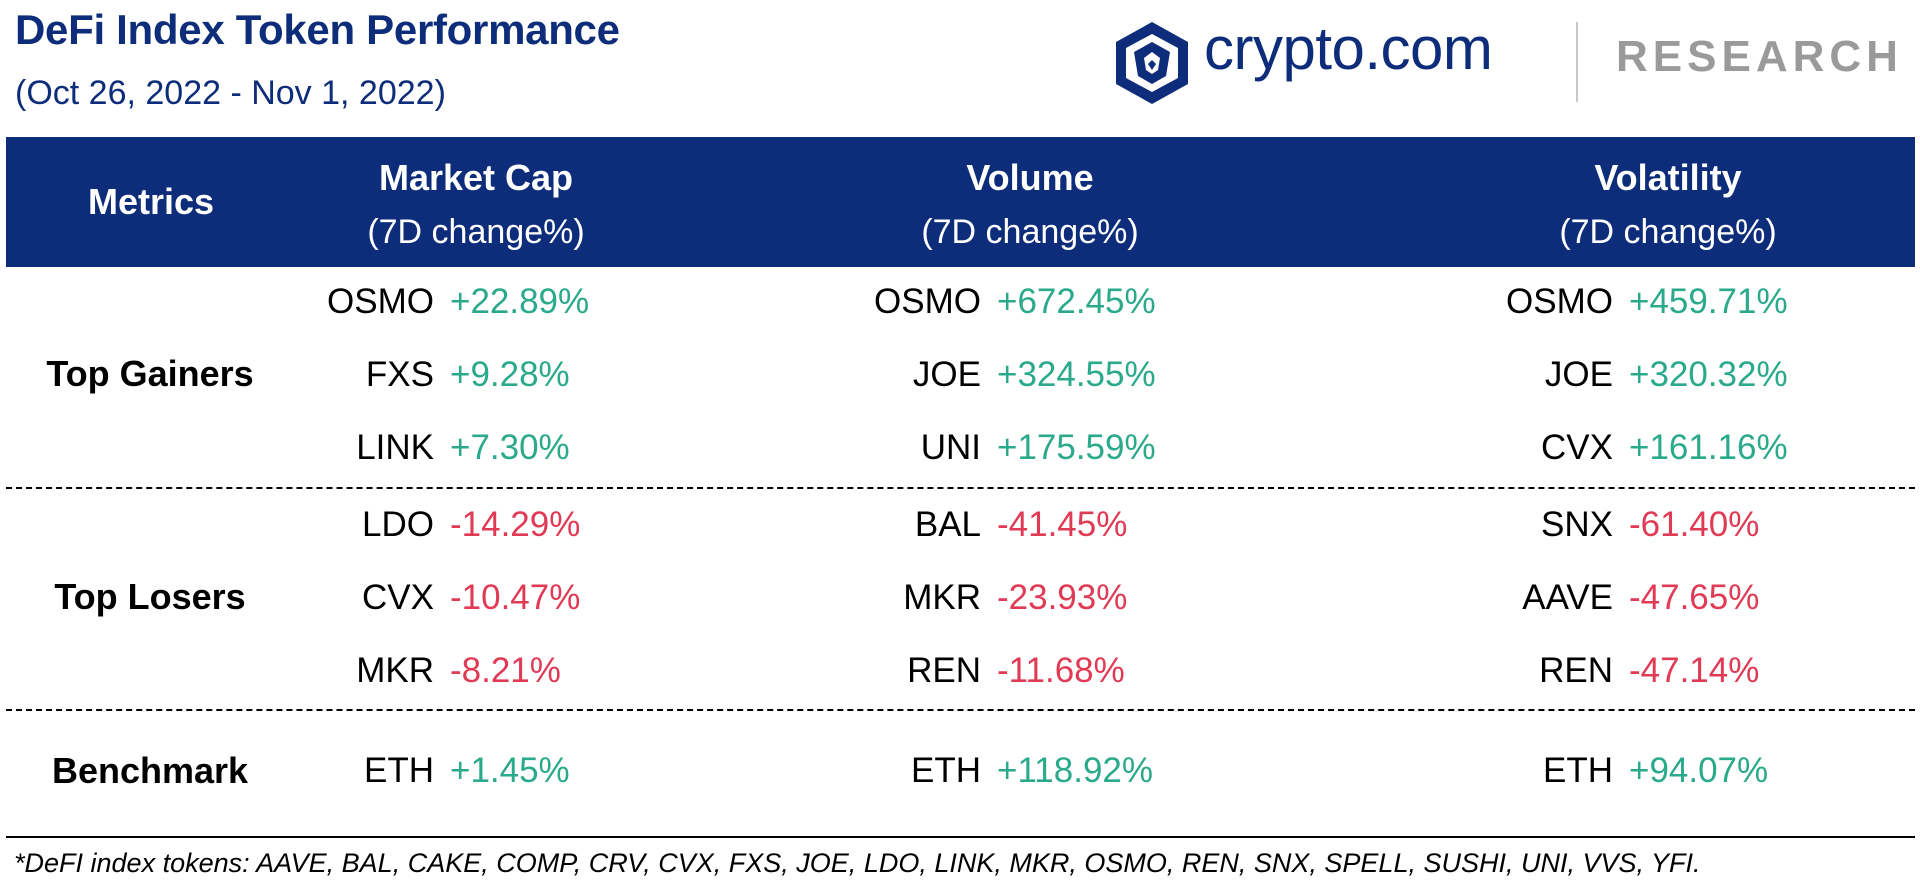 The image size is (1920, 894). What do you see at coordinates (510, 374) in the screenshot?
I see `mc-gainer-2-change: +9.28%` at bounding box center [510, 374].